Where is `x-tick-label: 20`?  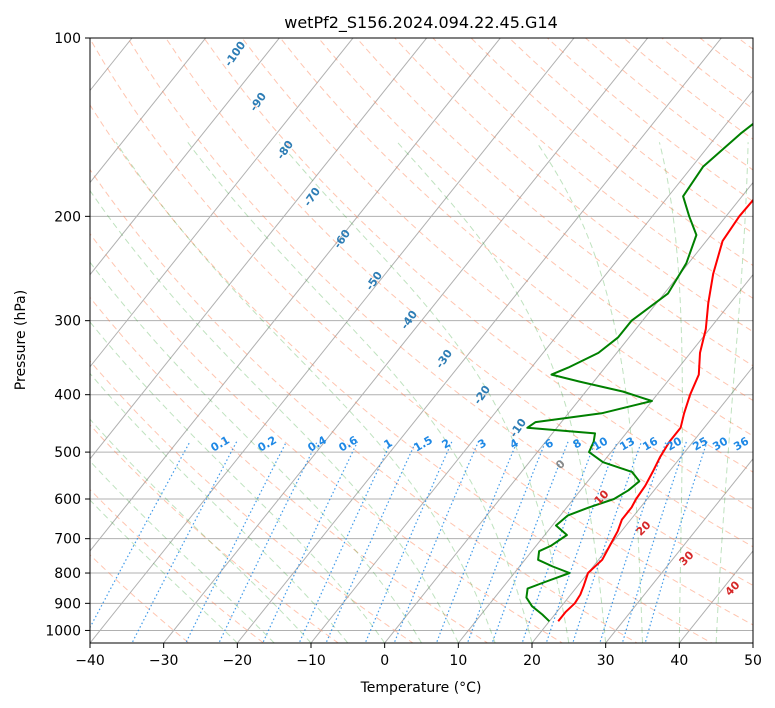
x-tick-label: 20 is located at coordinates (532, 661).